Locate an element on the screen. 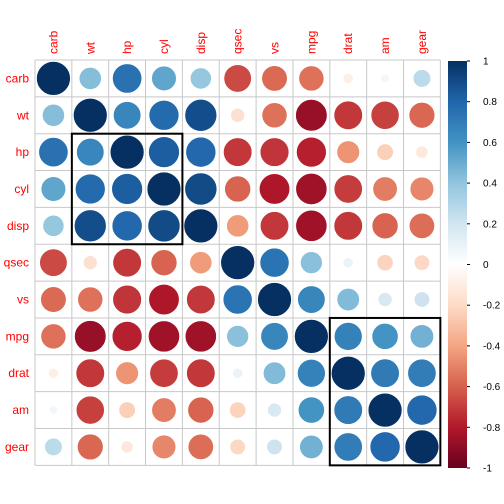 The image size is (504, 504). corr-circle-wt-vs is located at coordinates (274, 115).